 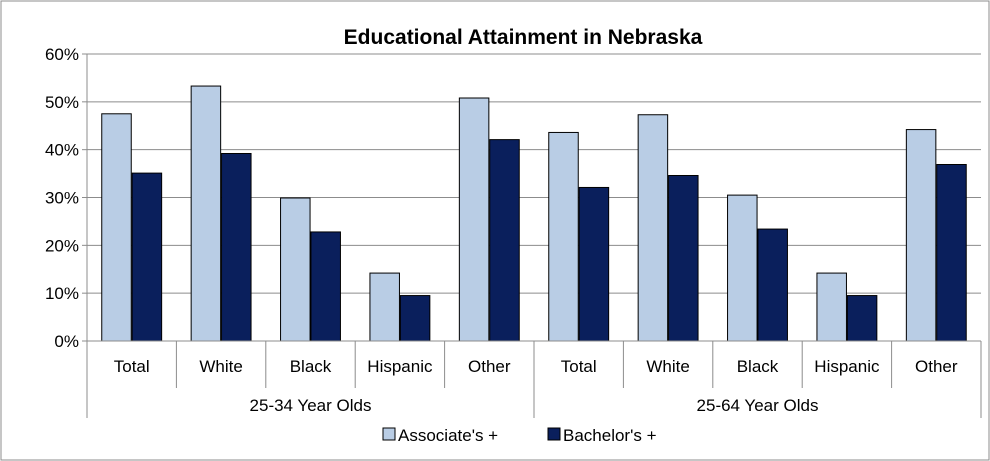 What do you see at coordinates (66, 341) in the screenshot?
I see `y-tick-label: 0%` at bounding box center [66, 341].